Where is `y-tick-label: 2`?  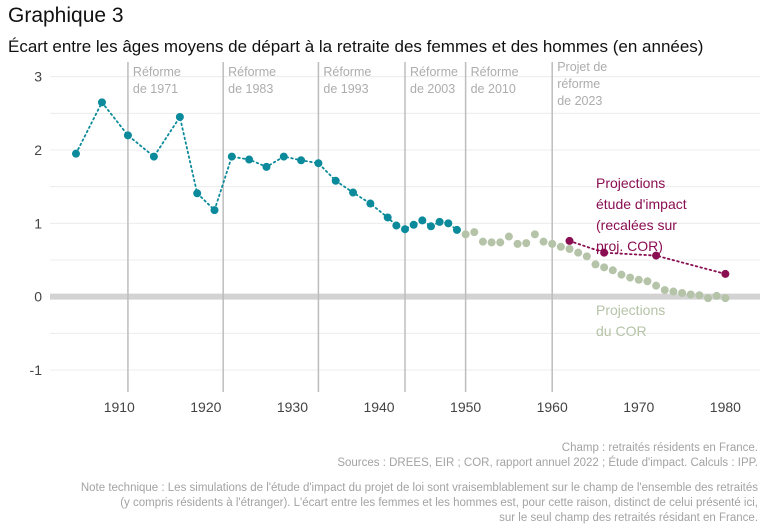
y-tick-label: 2 is located at coordinates (38, 150).